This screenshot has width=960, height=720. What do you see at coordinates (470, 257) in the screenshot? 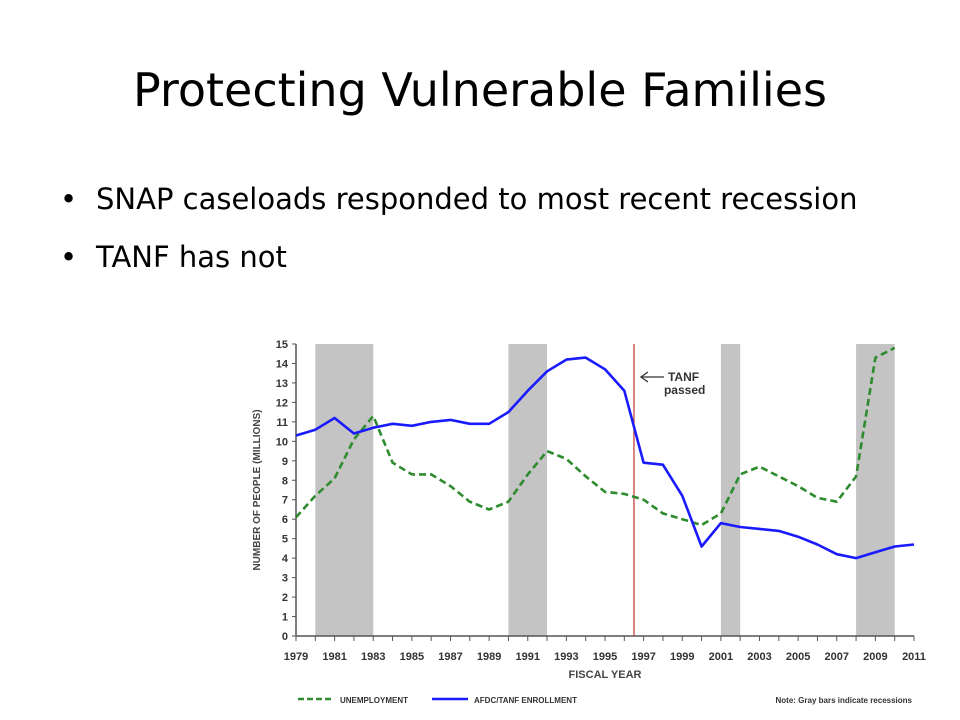
I see `bullet-item: • TANF has not` at bounding box center [470, 257].